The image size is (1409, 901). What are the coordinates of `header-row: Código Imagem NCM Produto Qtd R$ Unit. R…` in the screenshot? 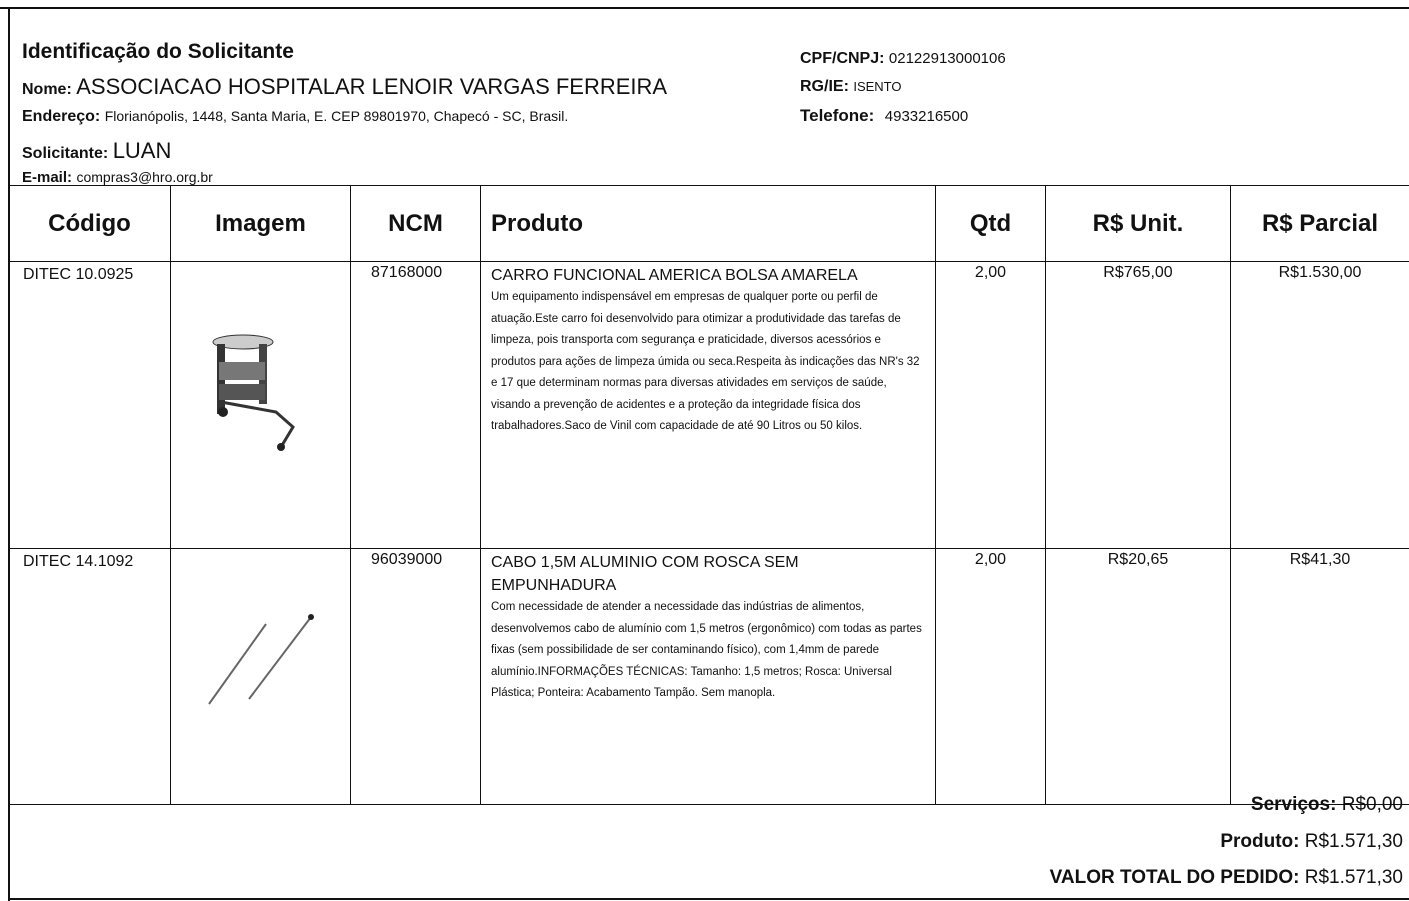 It's located at (708, 223).